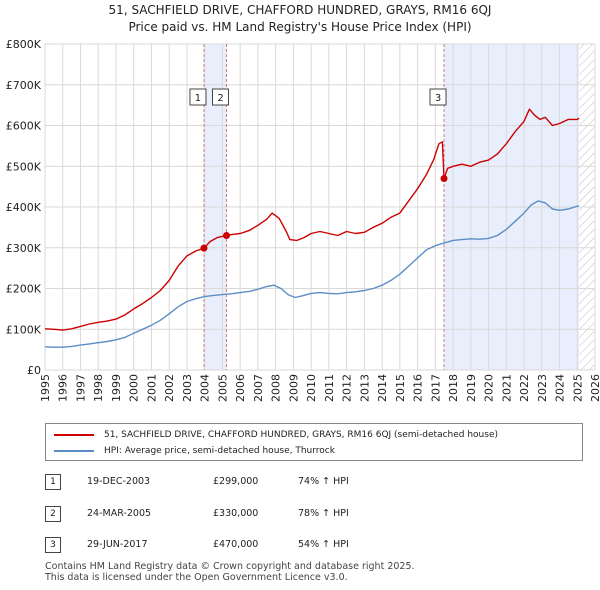 The width and height of the screenshot is (600, 590). I want to click on x-tick-label: 2025, so click(577, 388).